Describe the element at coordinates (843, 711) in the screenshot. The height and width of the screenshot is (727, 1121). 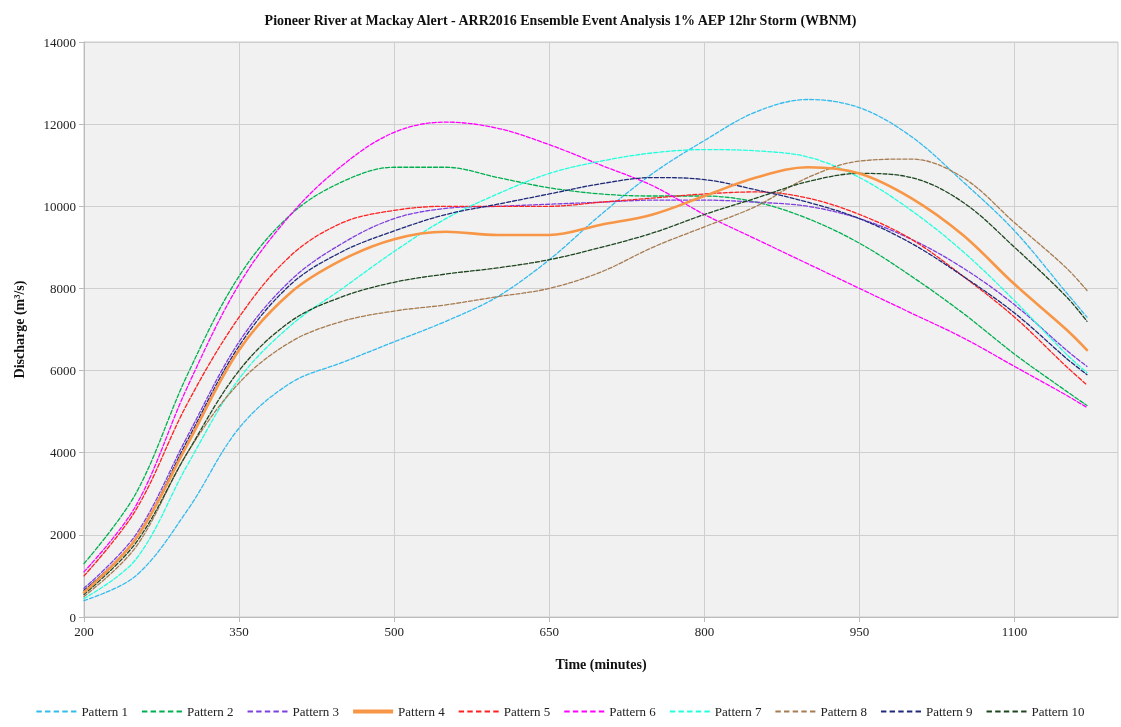
I see `legend-label: Pattern 8` at that location.